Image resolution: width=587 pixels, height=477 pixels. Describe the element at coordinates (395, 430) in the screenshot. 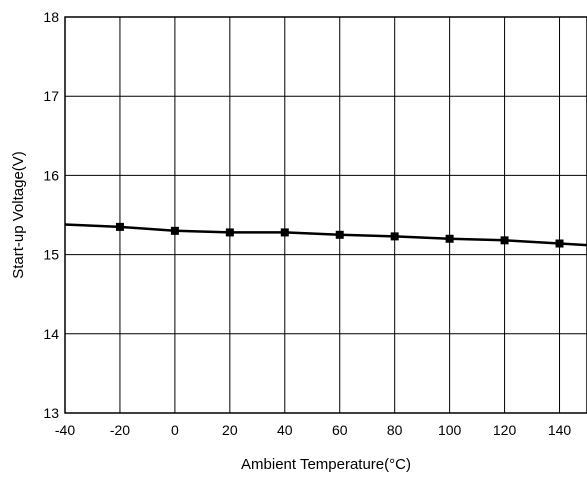

I see `x-tick-label: 80` at that location.